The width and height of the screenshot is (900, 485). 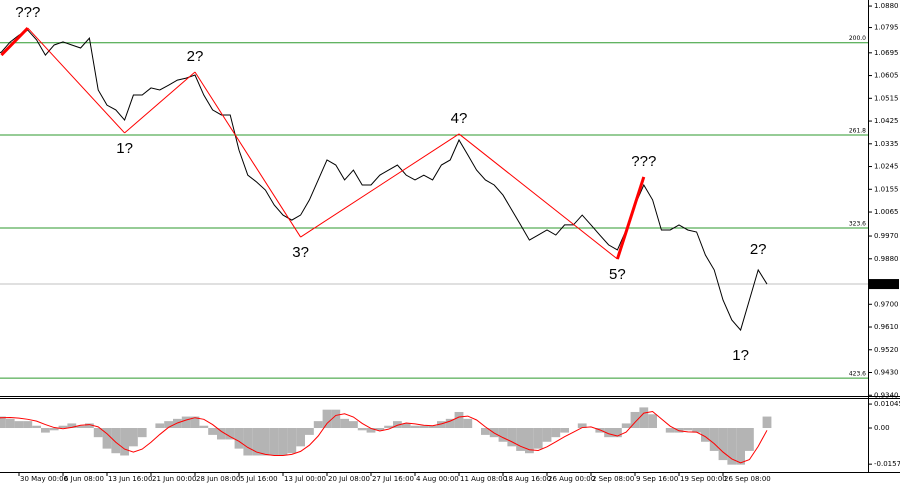 I want to click on signal-line, so click(x=384, y=437).